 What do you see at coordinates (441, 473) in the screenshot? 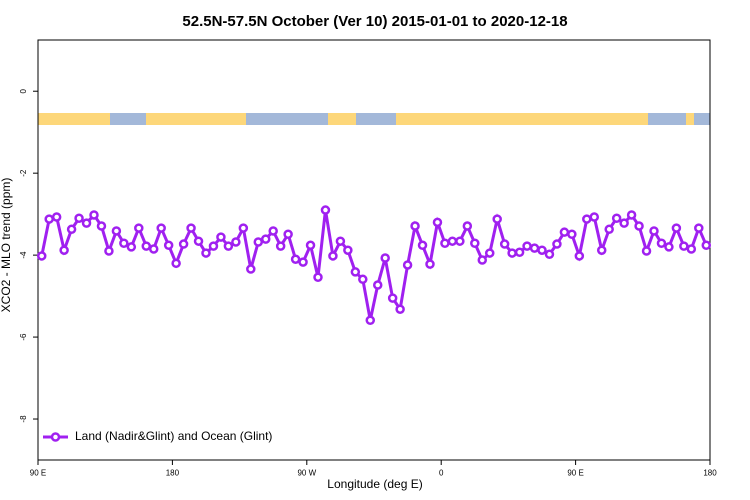
I see `x-tick-label: 0` at bounding box center [441, 473].